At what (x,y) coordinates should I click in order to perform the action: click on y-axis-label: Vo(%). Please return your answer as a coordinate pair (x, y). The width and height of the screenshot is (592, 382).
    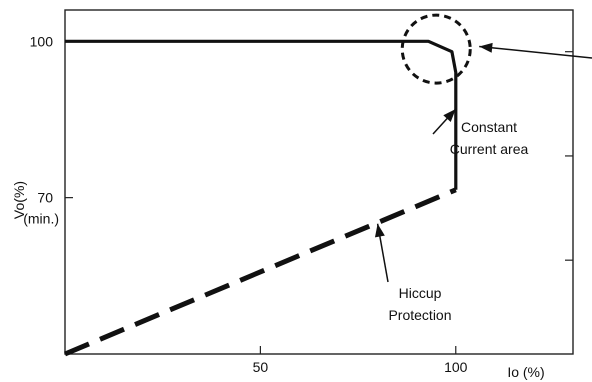
    Looking at the image, I should click on (19, 200).